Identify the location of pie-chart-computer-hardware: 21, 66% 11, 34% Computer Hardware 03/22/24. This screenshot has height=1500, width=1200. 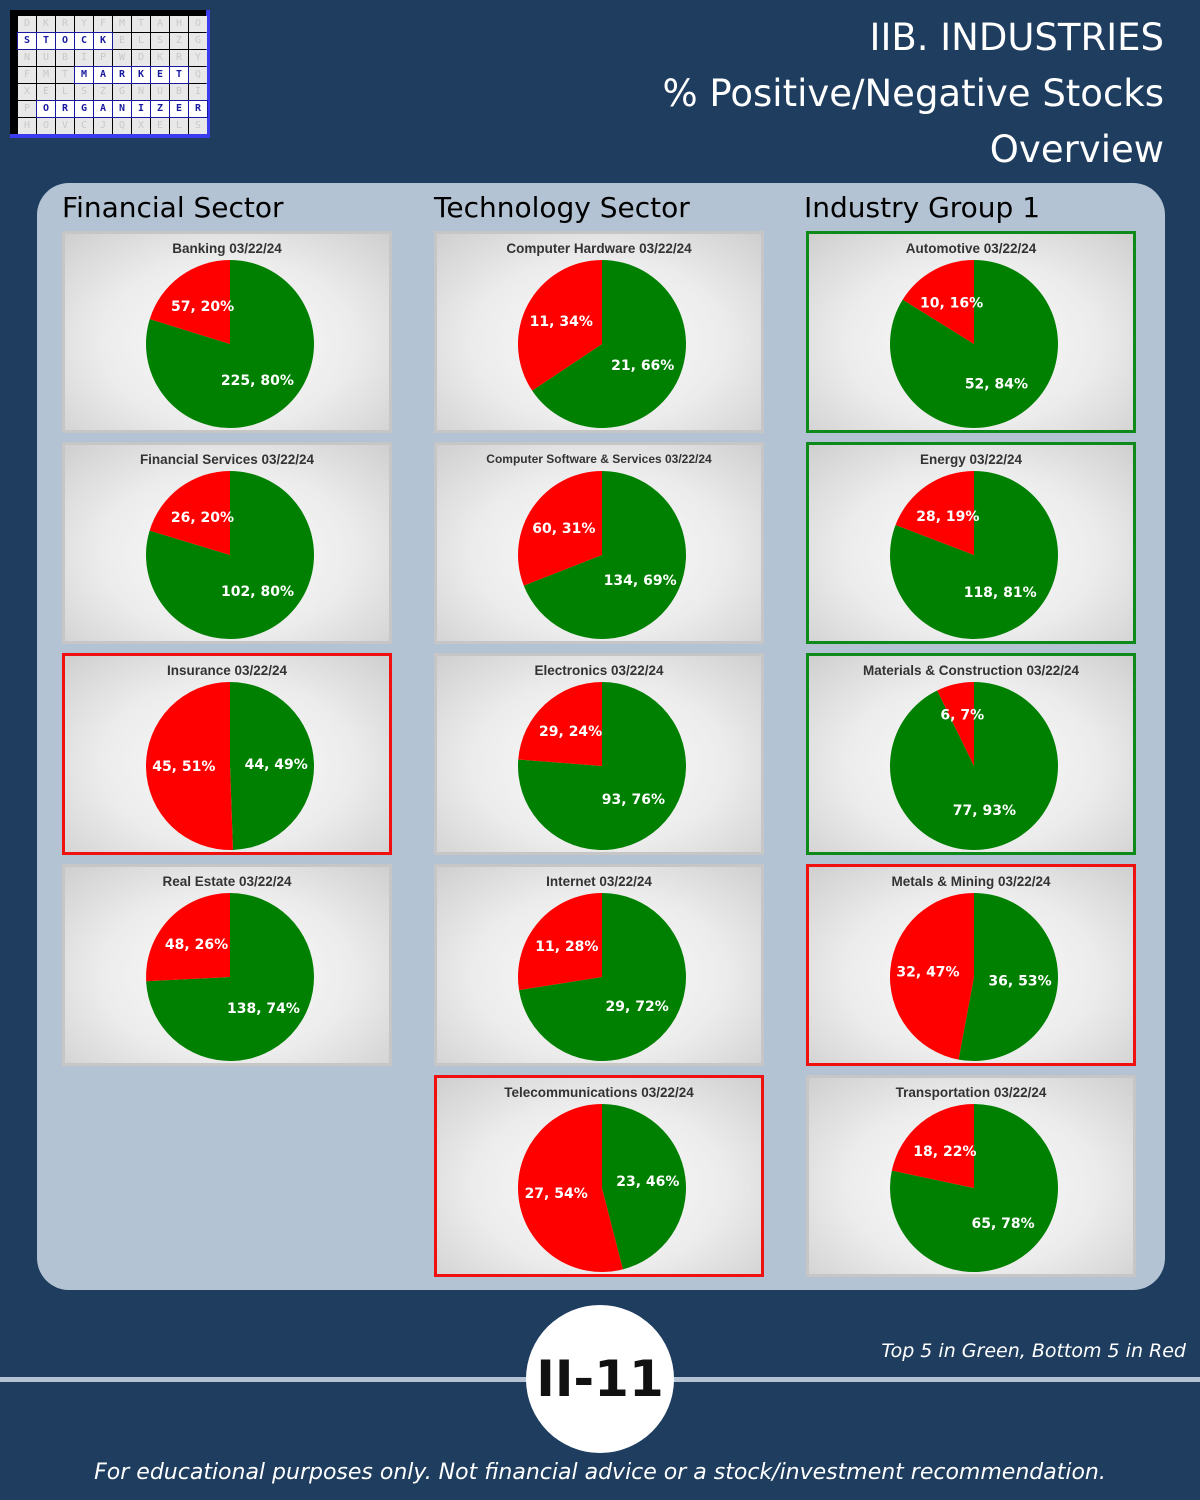
(599, 332).